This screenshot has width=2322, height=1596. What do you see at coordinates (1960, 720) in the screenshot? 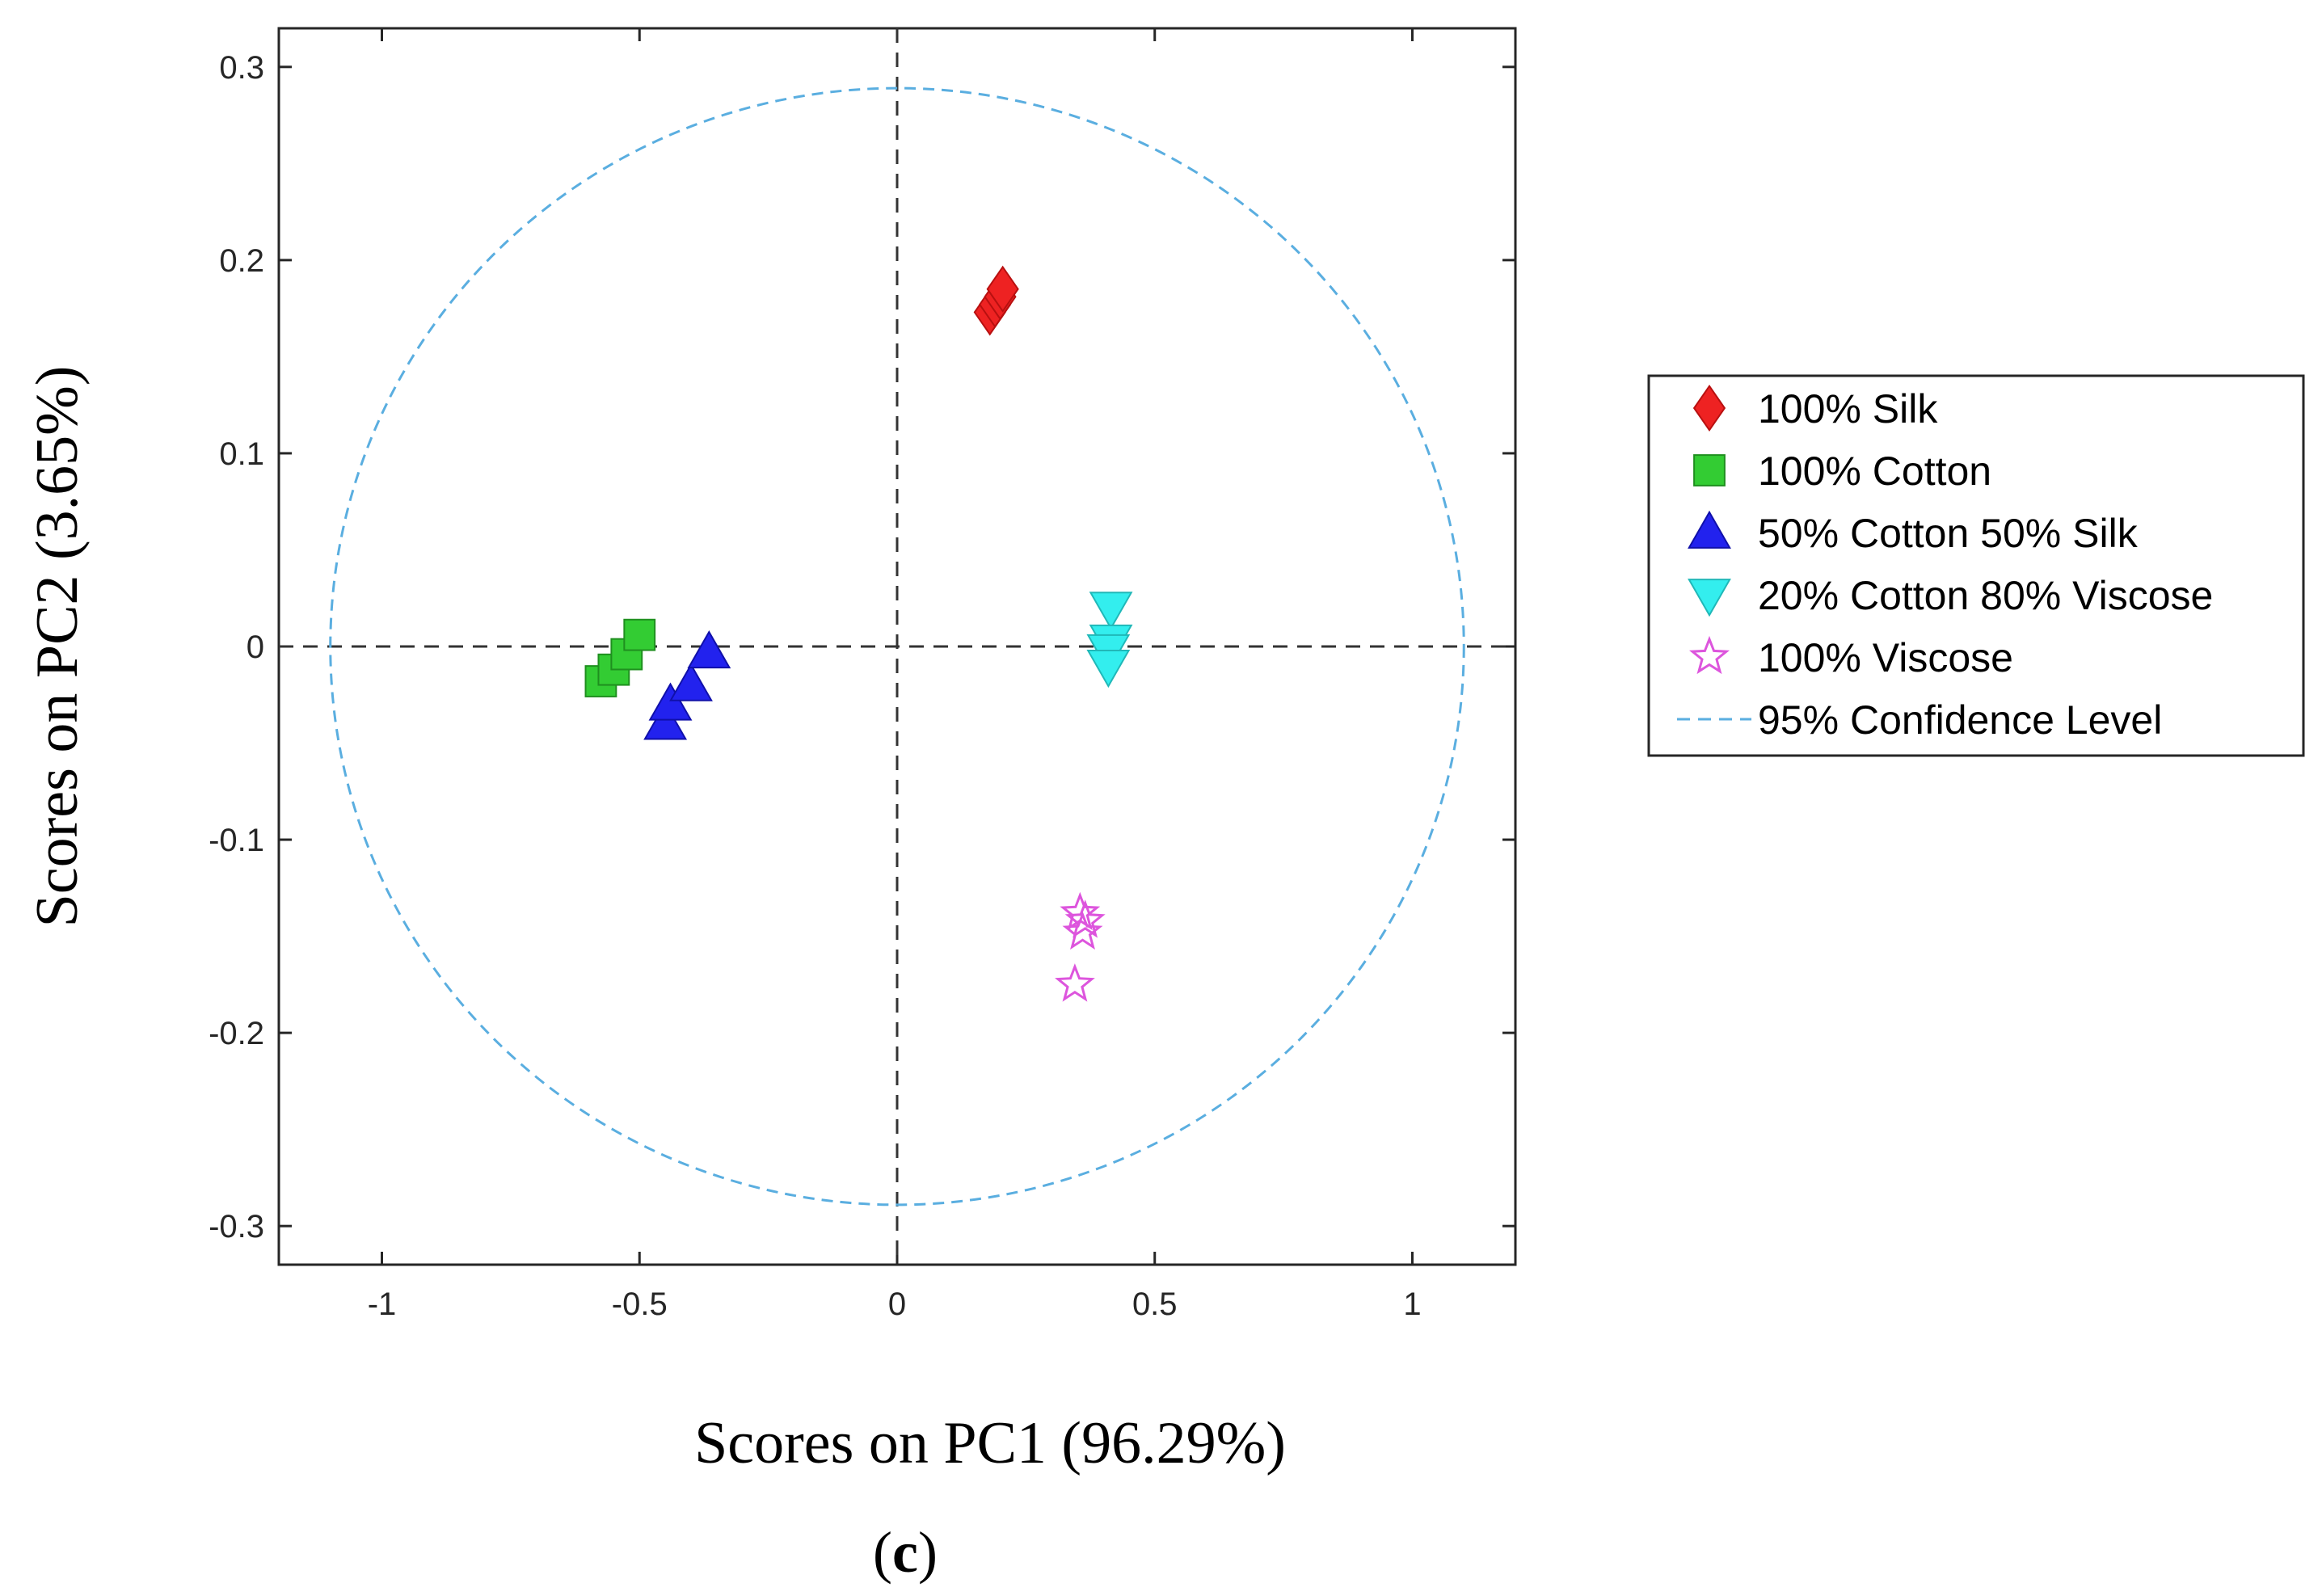
I see `legend-label: 95% Confidence Level` at bounding box center [1960, 720].